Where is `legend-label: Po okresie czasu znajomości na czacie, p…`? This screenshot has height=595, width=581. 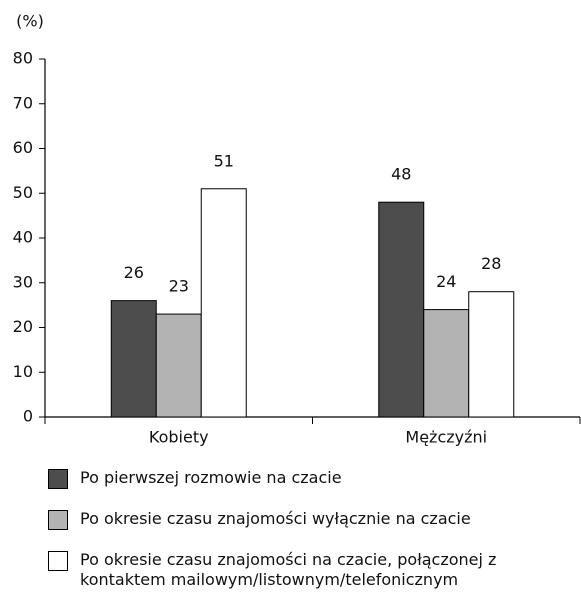 legend-label: Po okresie czasu znajomości na czacie, p… is located at coordinates (288, 569).